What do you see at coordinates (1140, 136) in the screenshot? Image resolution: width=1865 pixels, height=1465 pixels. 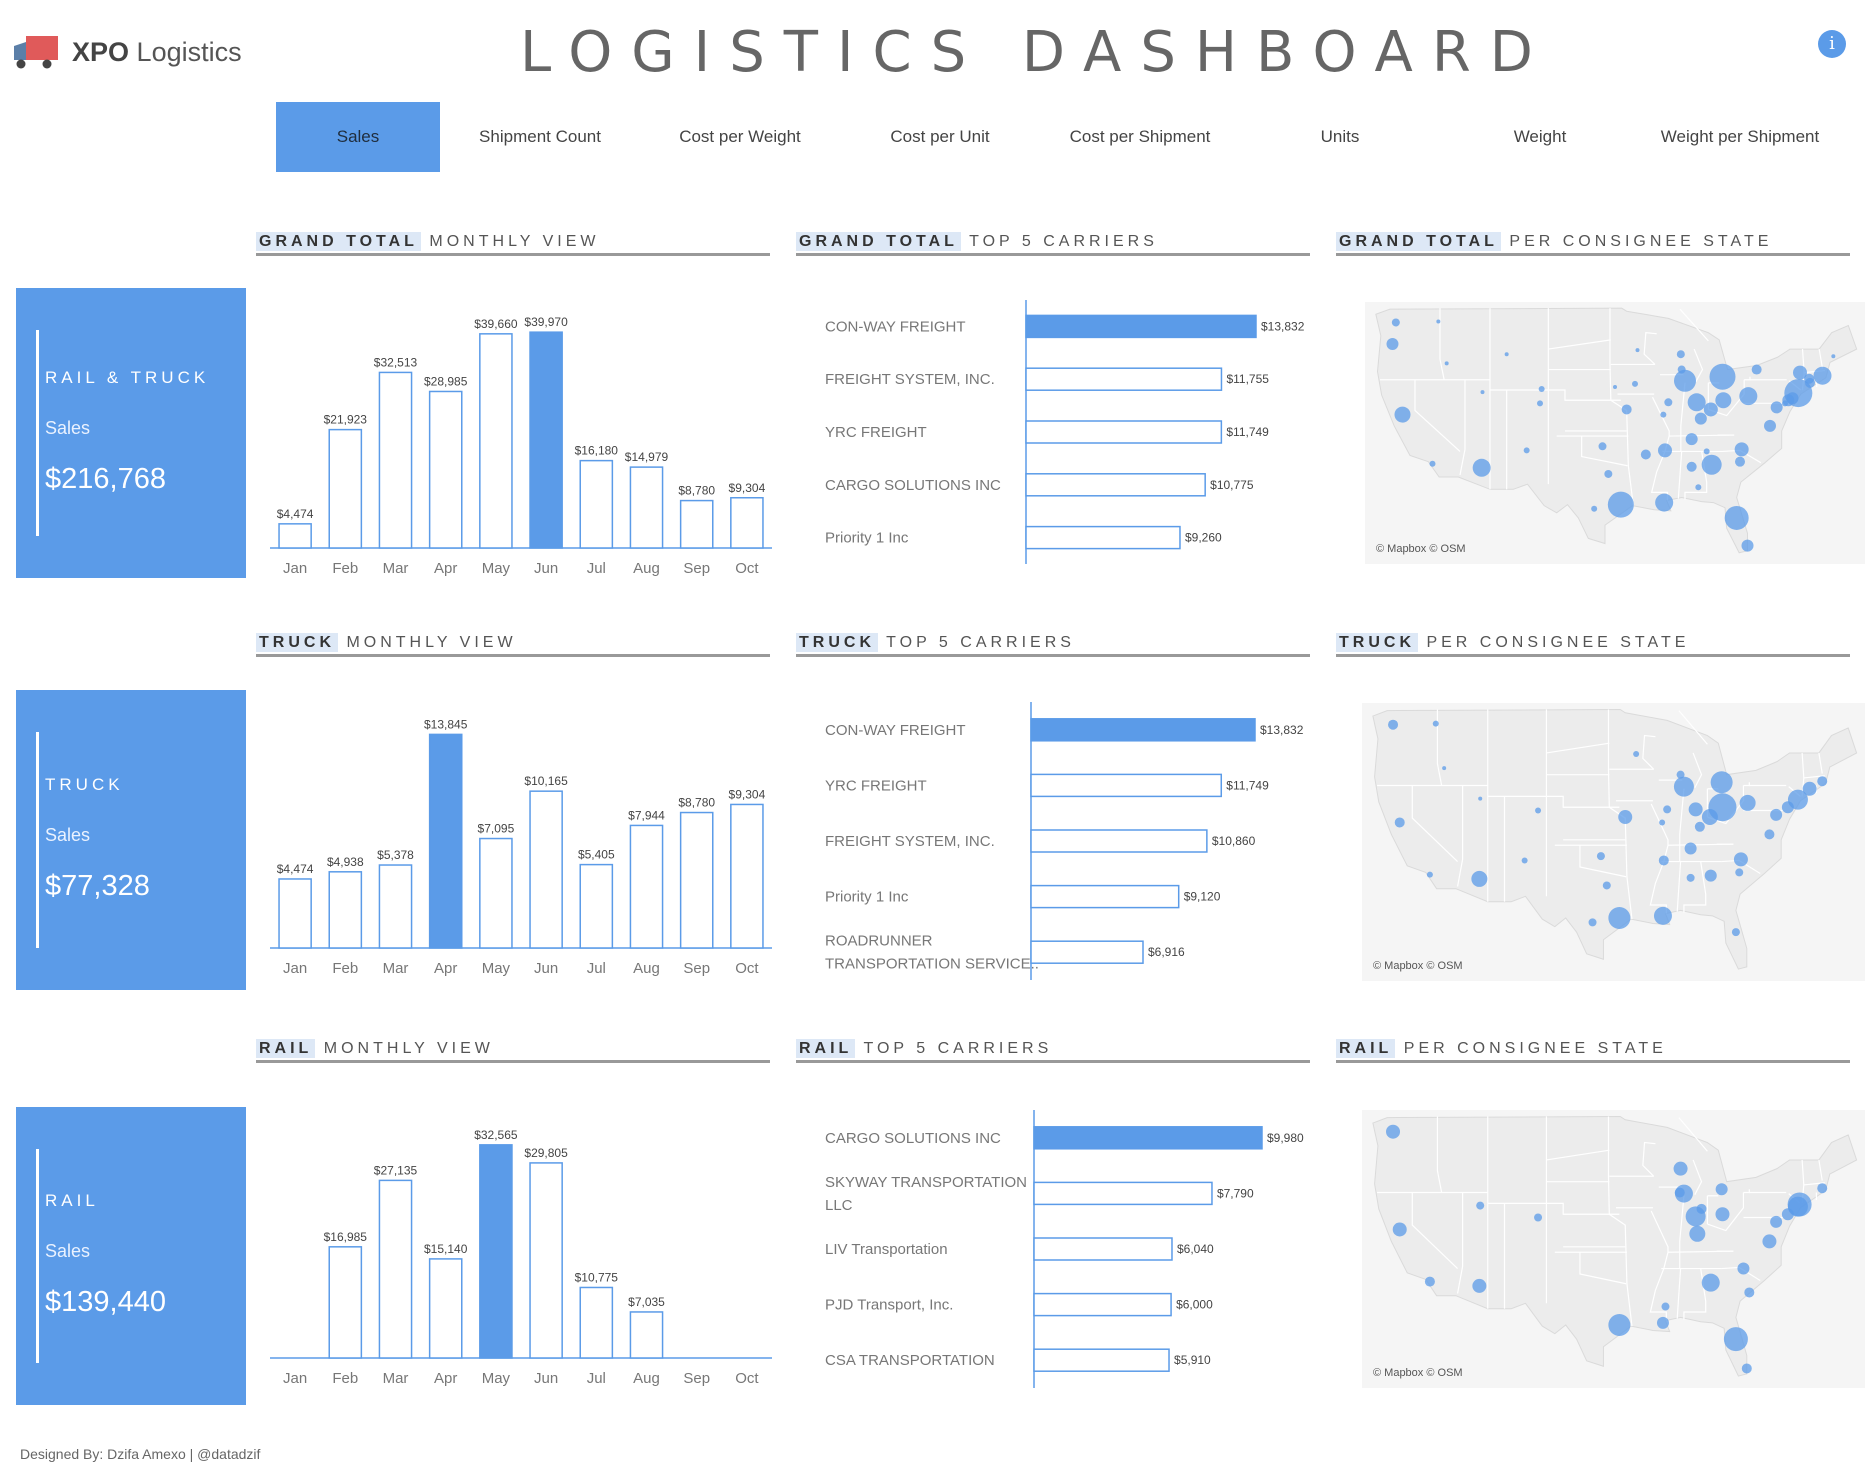 I see `tab-cost-per-shipment: Cost per Shipment` at bounding box center [1140, 136].